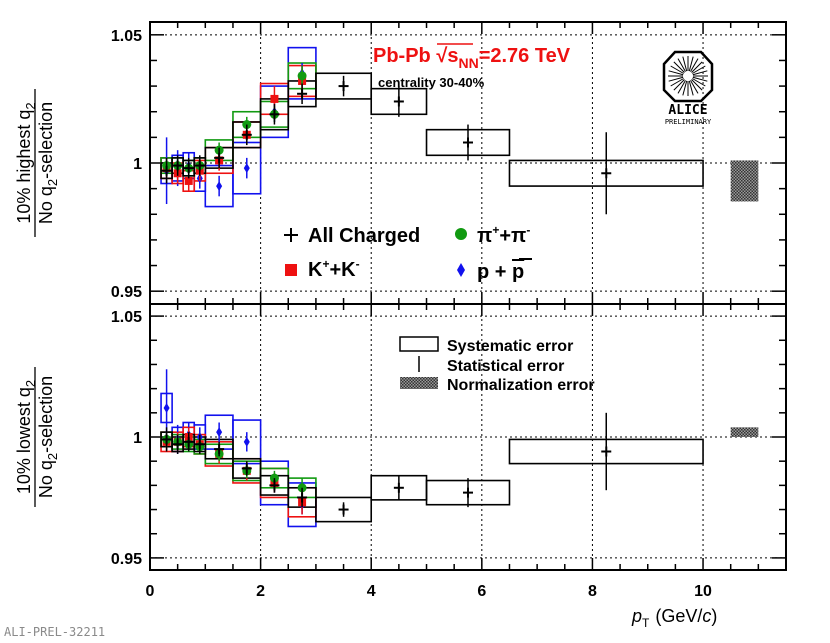  What do you see at coordinates (592, 591) in the screenshot?
I see `x-tick-label: 8` at bounding box center [592, 591].